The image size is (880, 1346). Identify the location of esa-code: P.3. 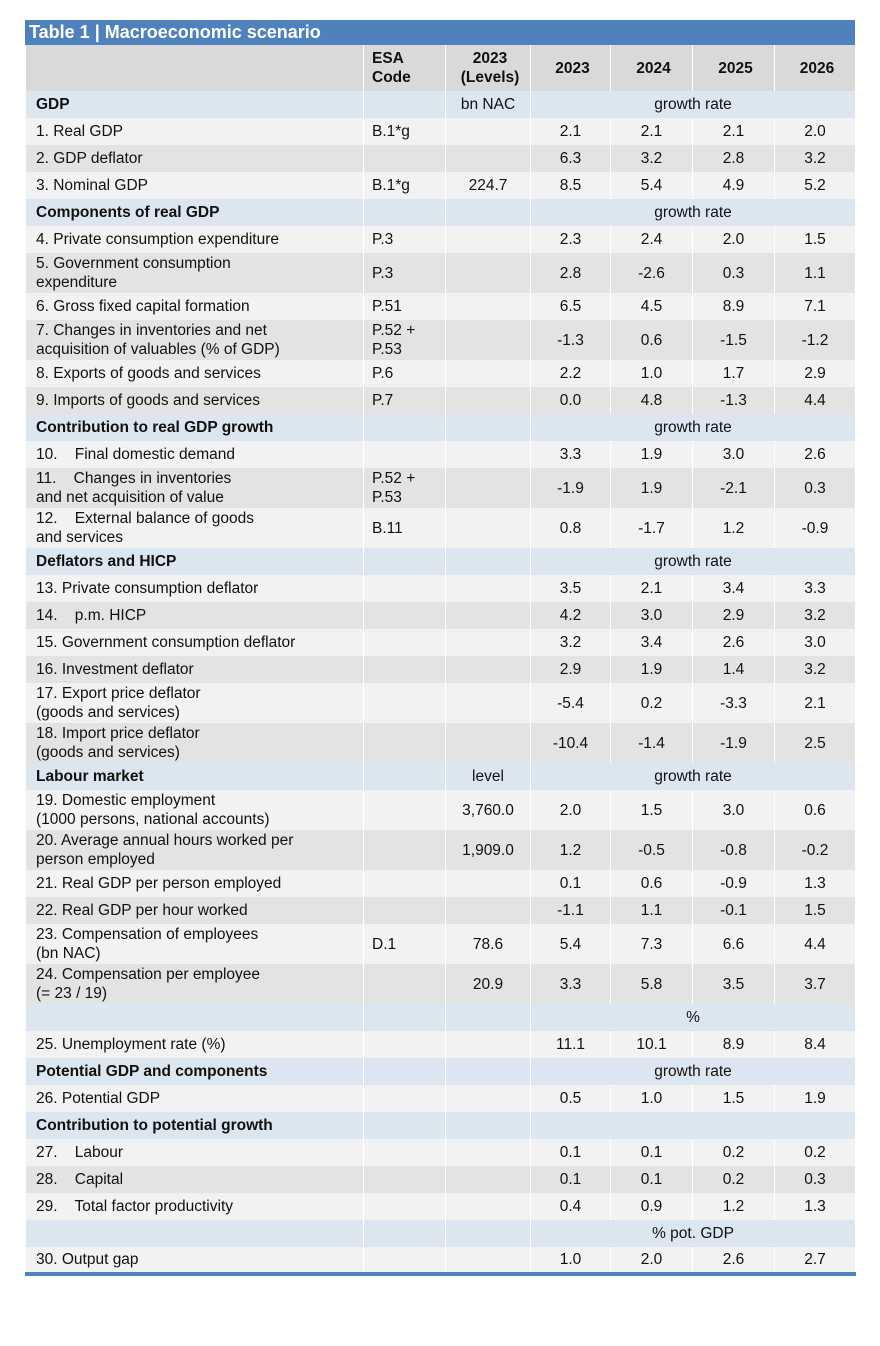
(404, 239).